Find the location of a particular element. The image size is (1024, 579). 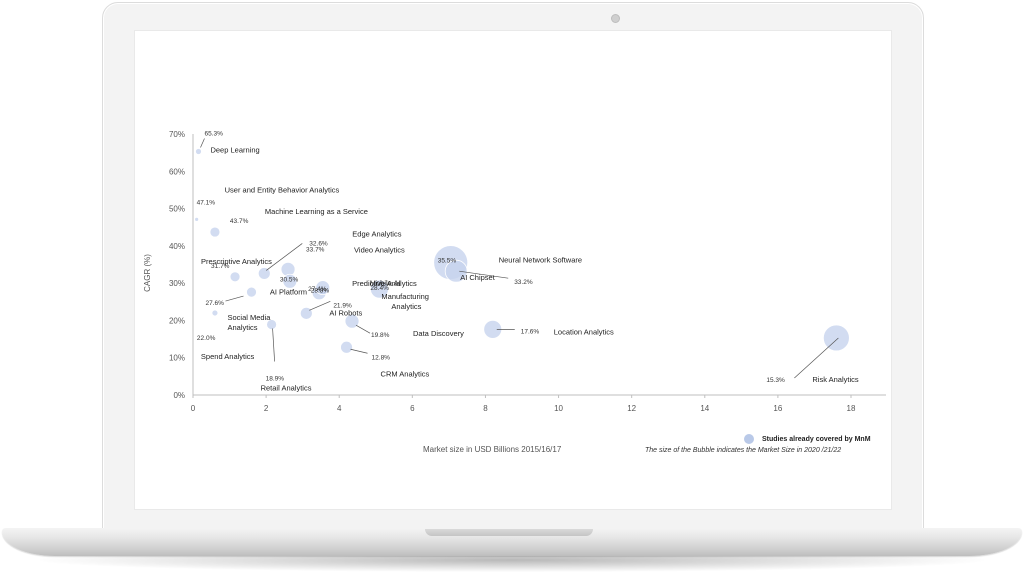

bubble-name-label: Edge Analytics is located at coordinates (376, 233).